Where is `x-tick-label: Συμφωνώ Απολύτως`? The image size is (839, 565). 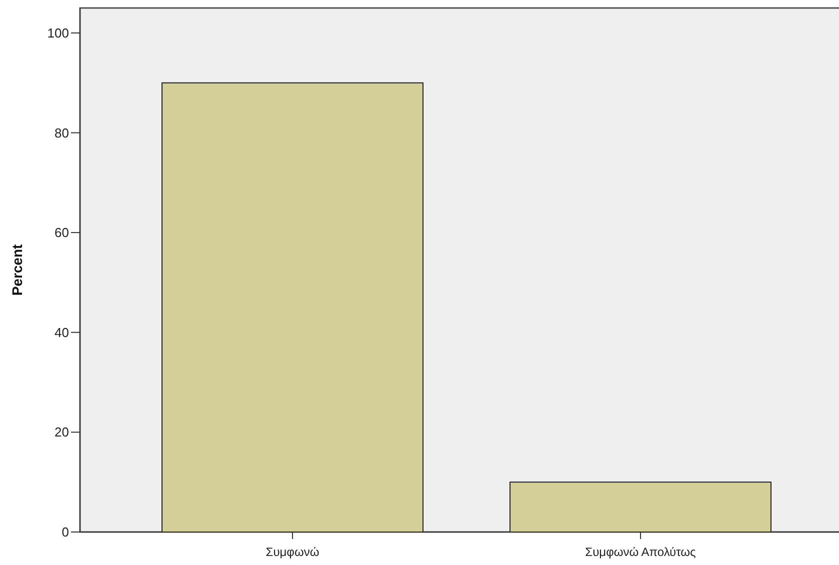 x-tick-label: Συμφωνώ Απολύτως is located at coordinates (640, 552).